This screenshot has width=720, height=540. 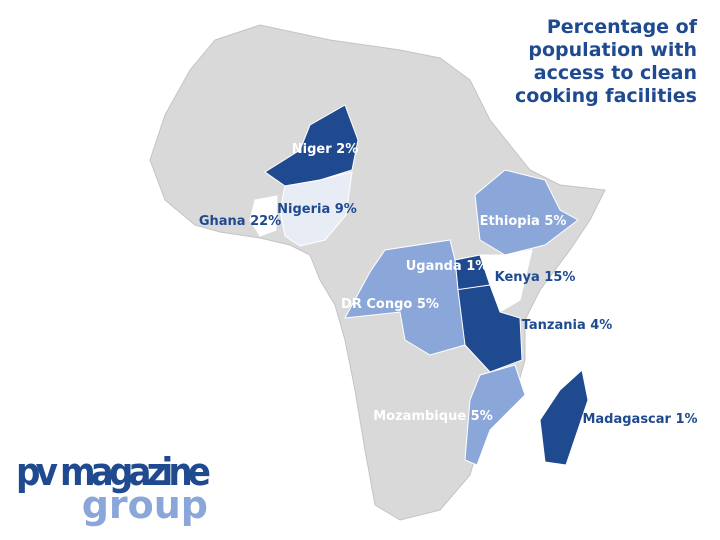 I want to click on country-label: Kenya 15%, so click(x=535, y=277).